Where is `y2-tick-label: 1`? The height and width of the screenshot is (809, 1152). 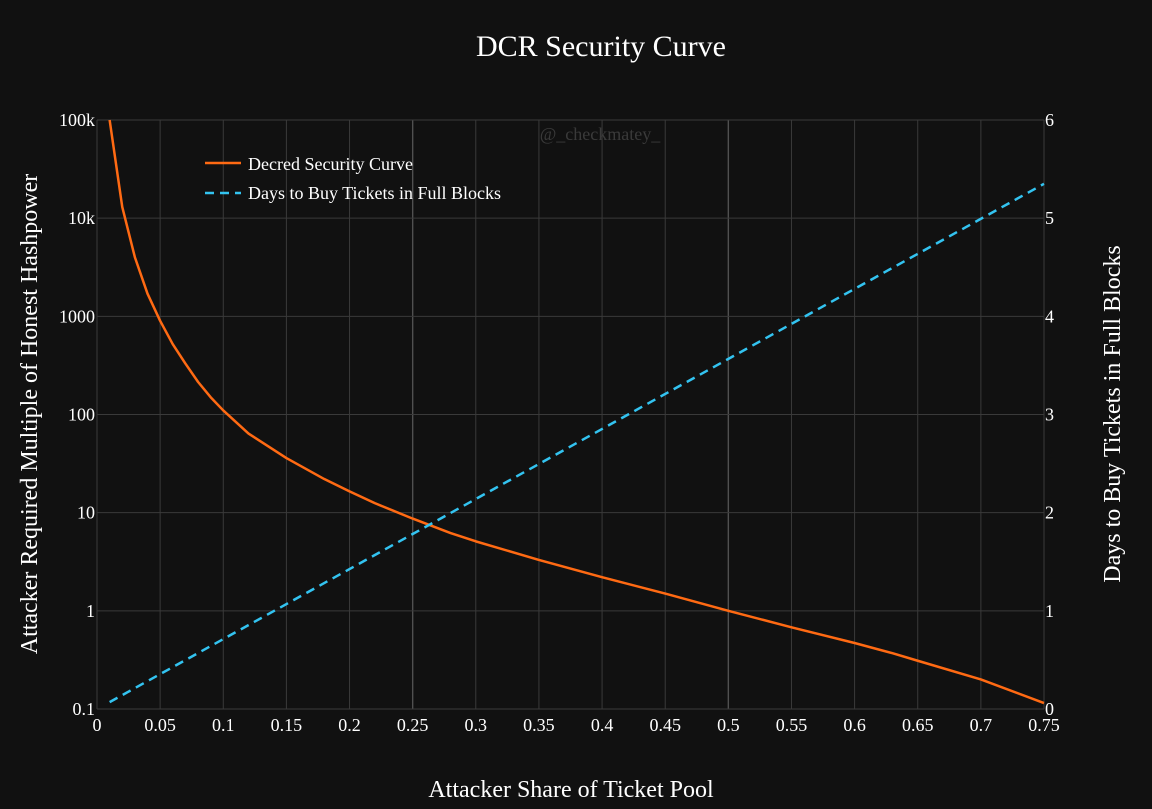
y2-tick-label: 1 is located at coordinates (1049, 611).